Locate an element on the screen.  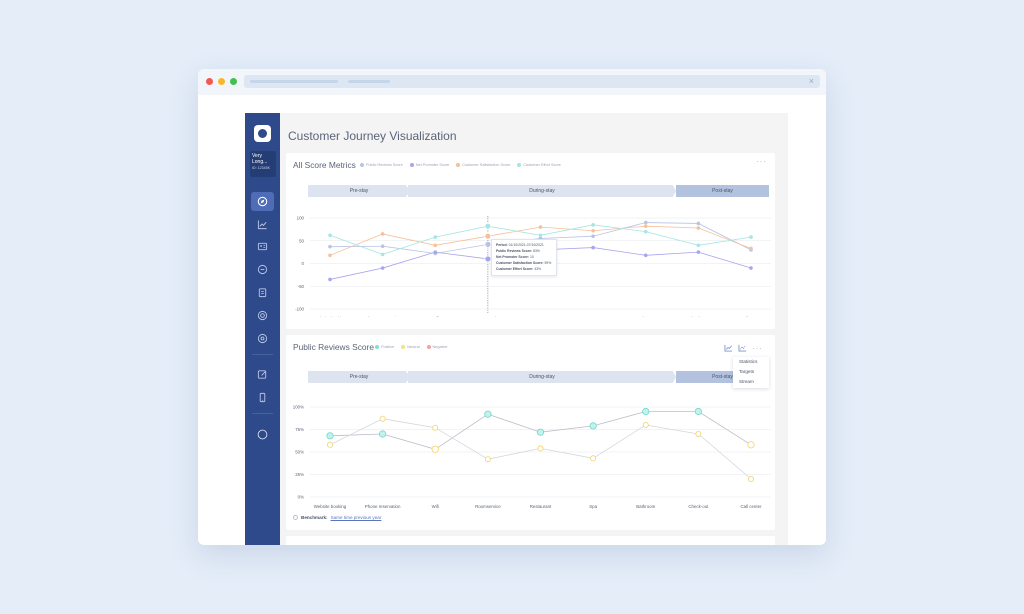
benchmark-link: Same time previous year is located at coordinates (356, 517).